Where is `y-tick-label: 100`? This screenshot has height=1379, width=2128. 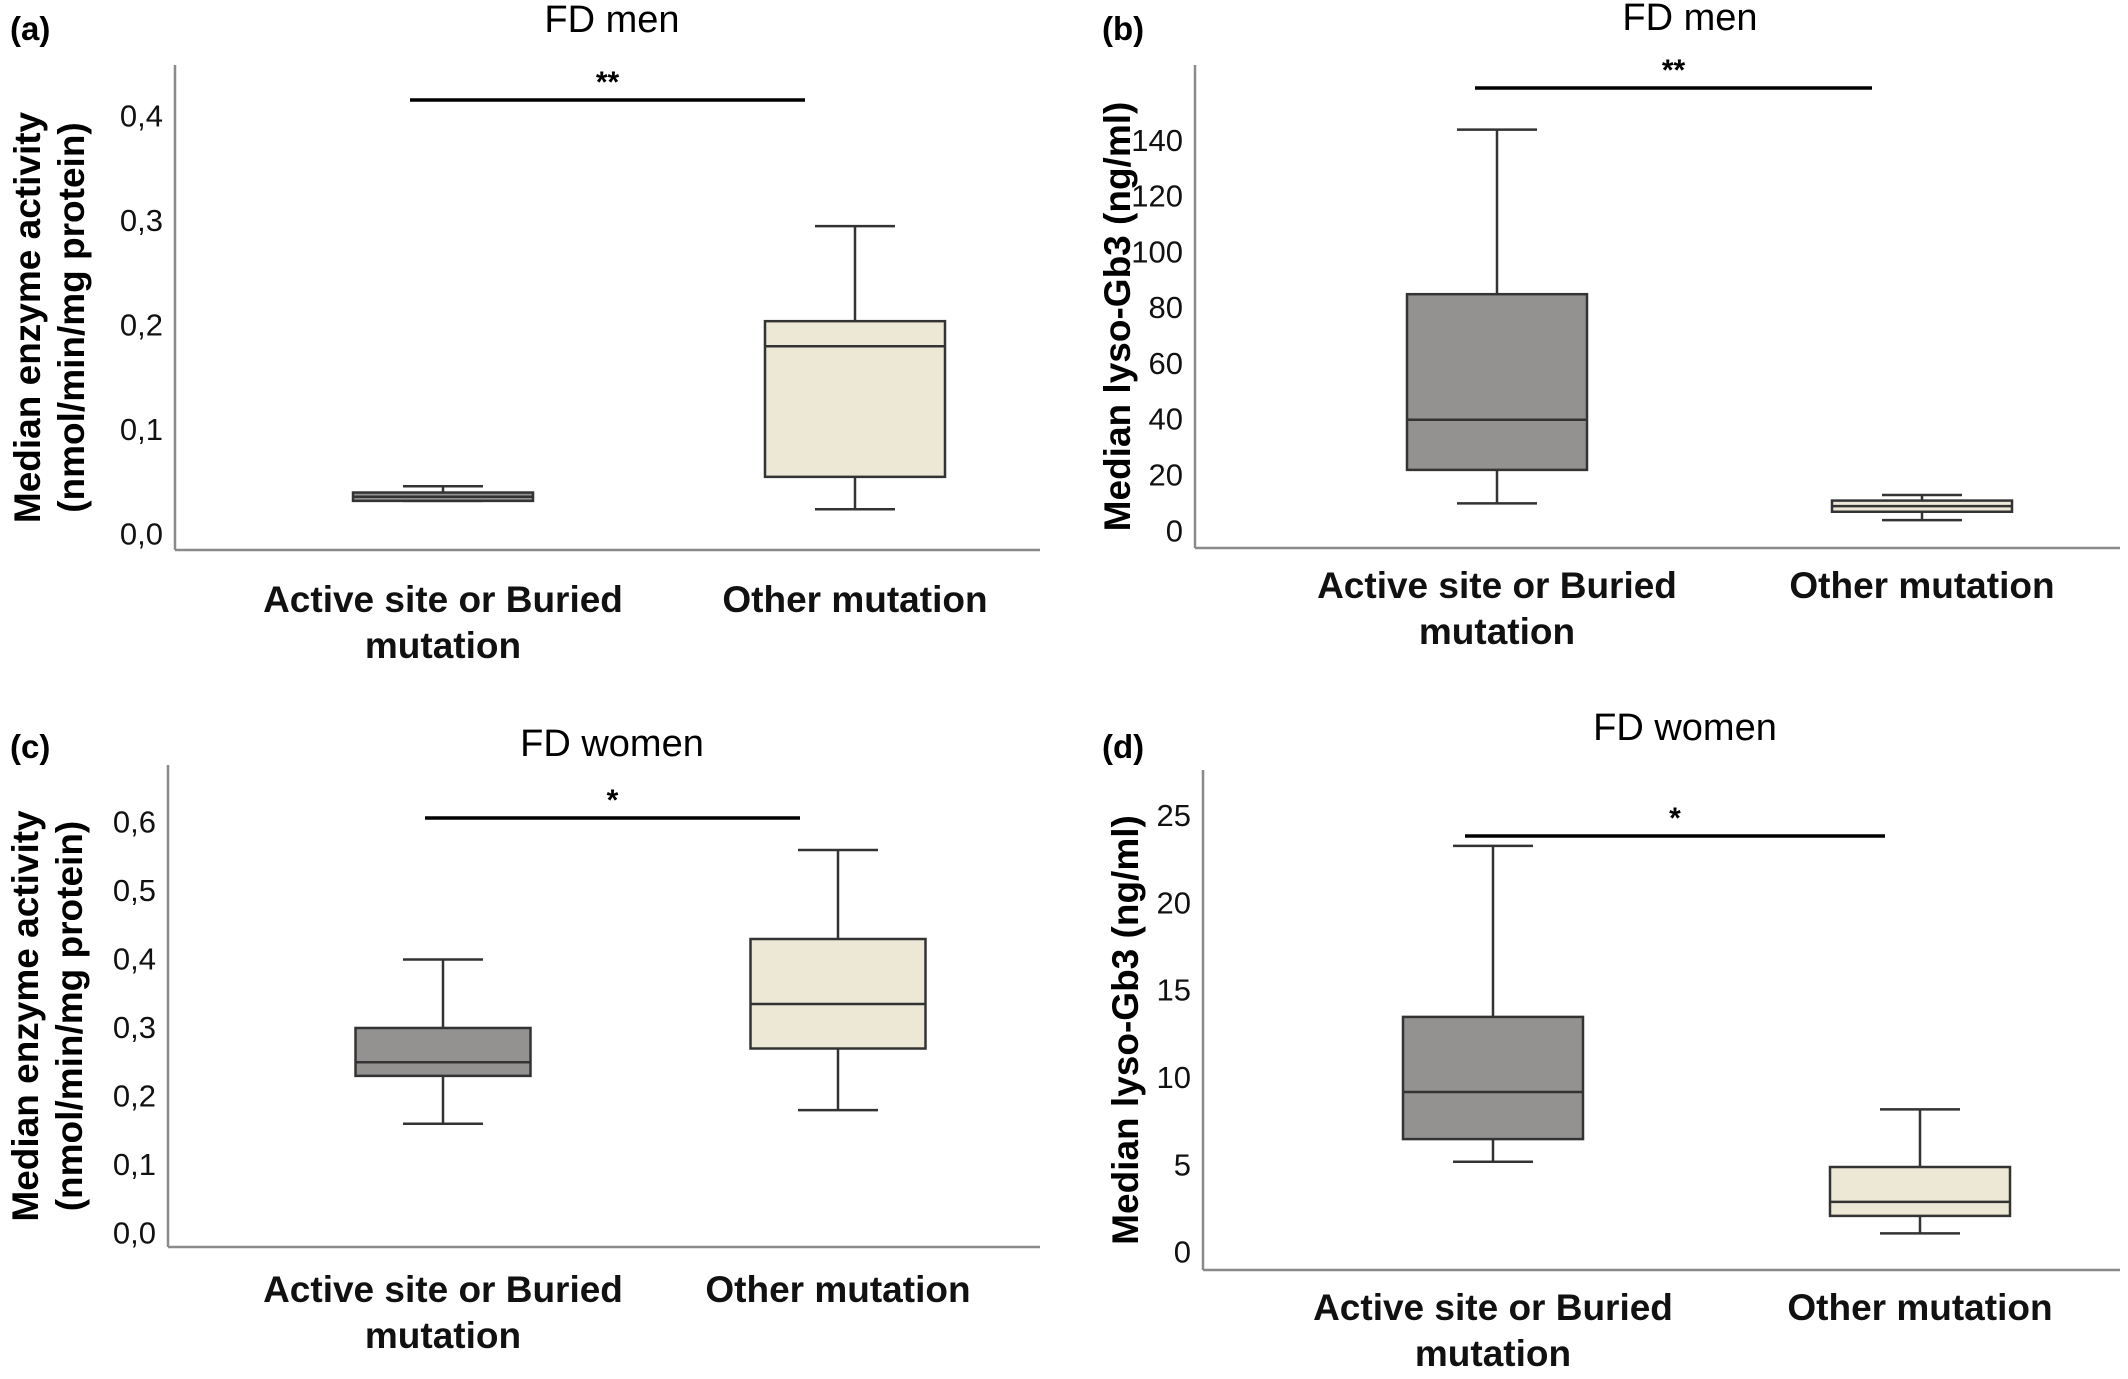 y-tick-label: 100 is located at coordinates (1157, 251).